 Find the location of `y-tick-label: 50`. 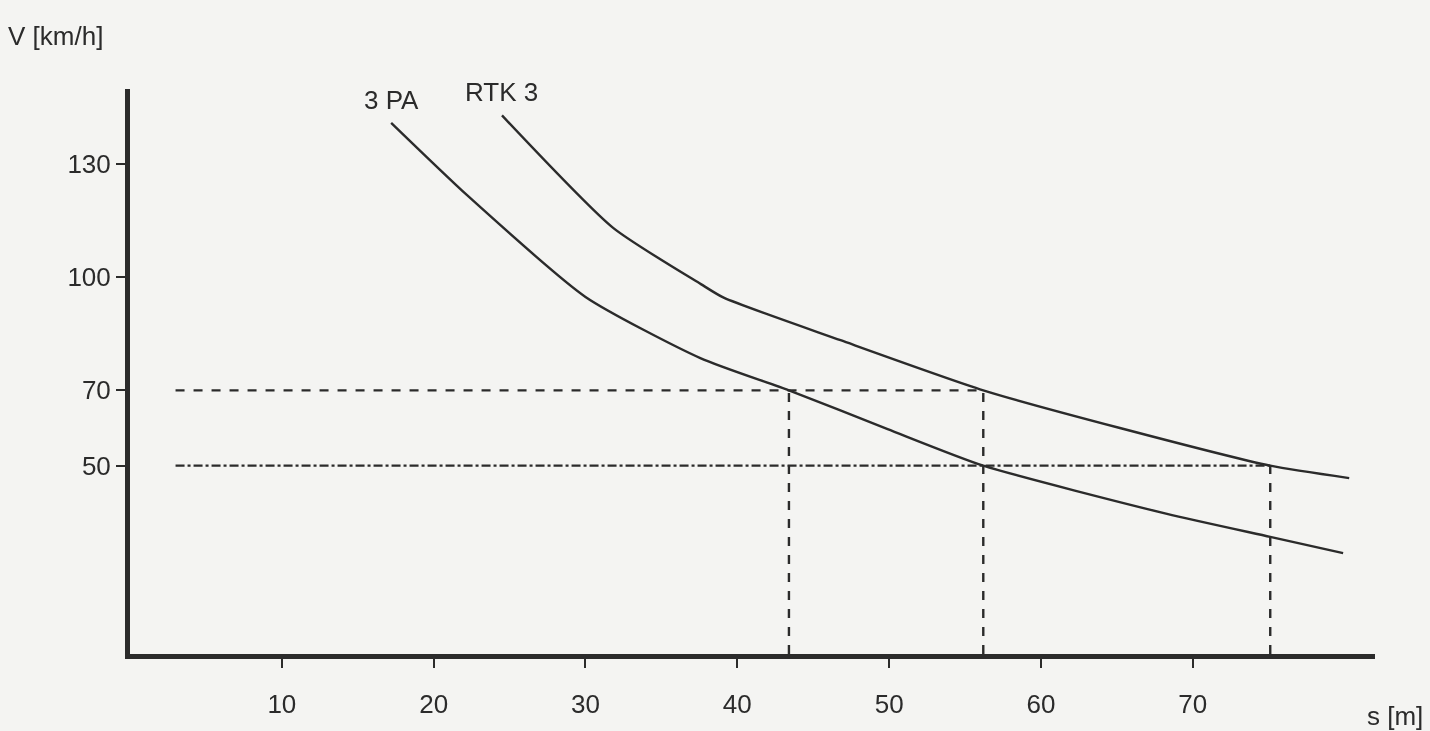

y-tick-label: 50 is located at coordinates (96, 465).